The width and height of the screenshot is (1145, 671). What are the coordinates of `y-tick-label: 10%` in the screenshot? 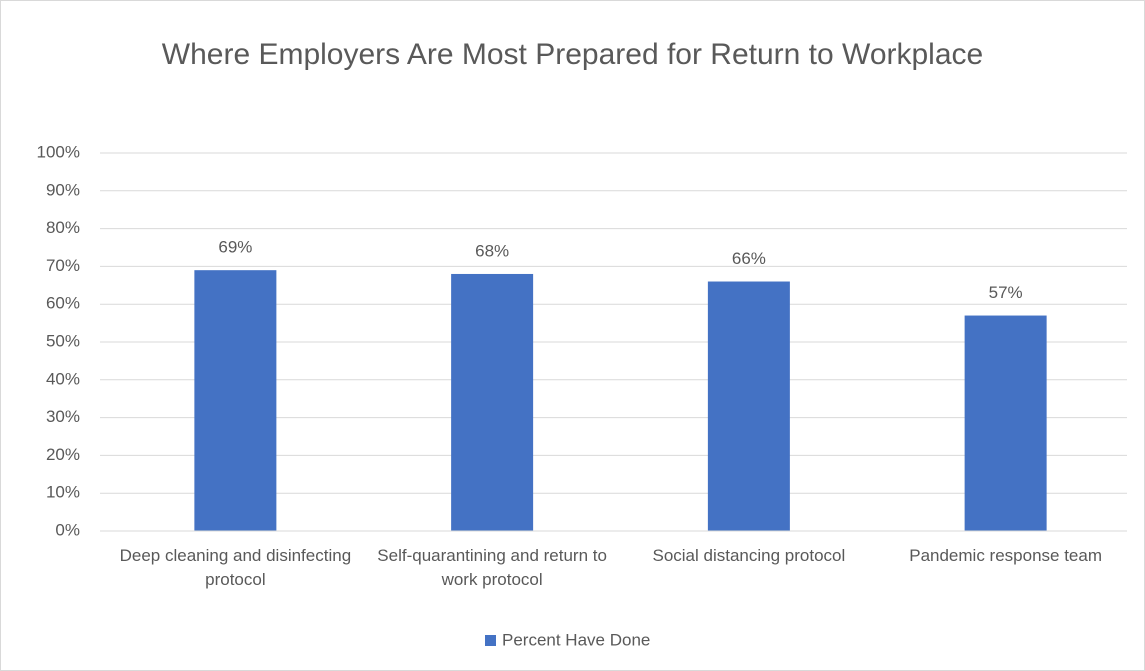 It's located at (63, 492).